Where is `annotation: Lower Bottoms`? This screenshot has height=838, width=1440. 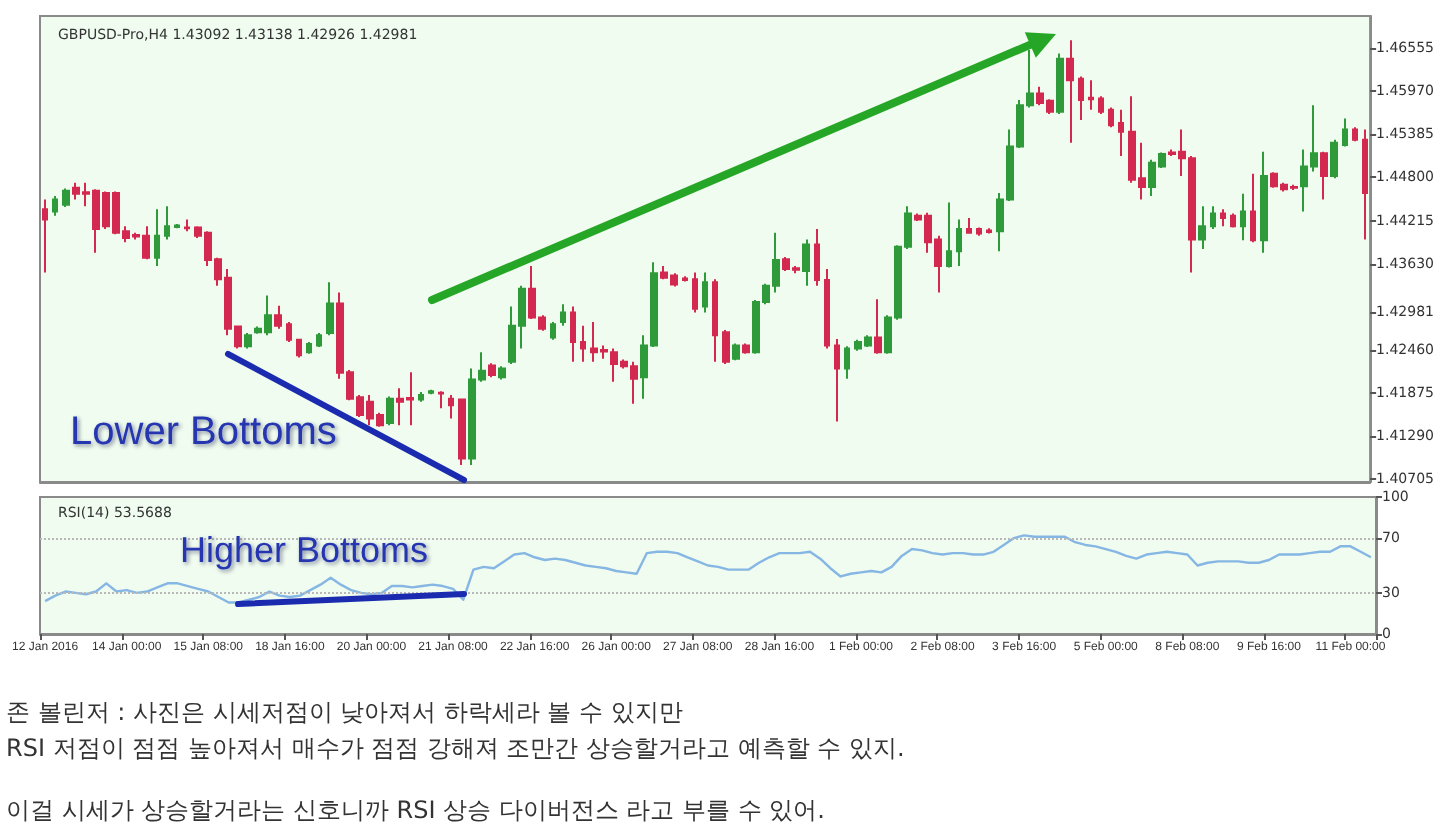 annotation: Lower Bottoms is located at coordinates (203, 432).